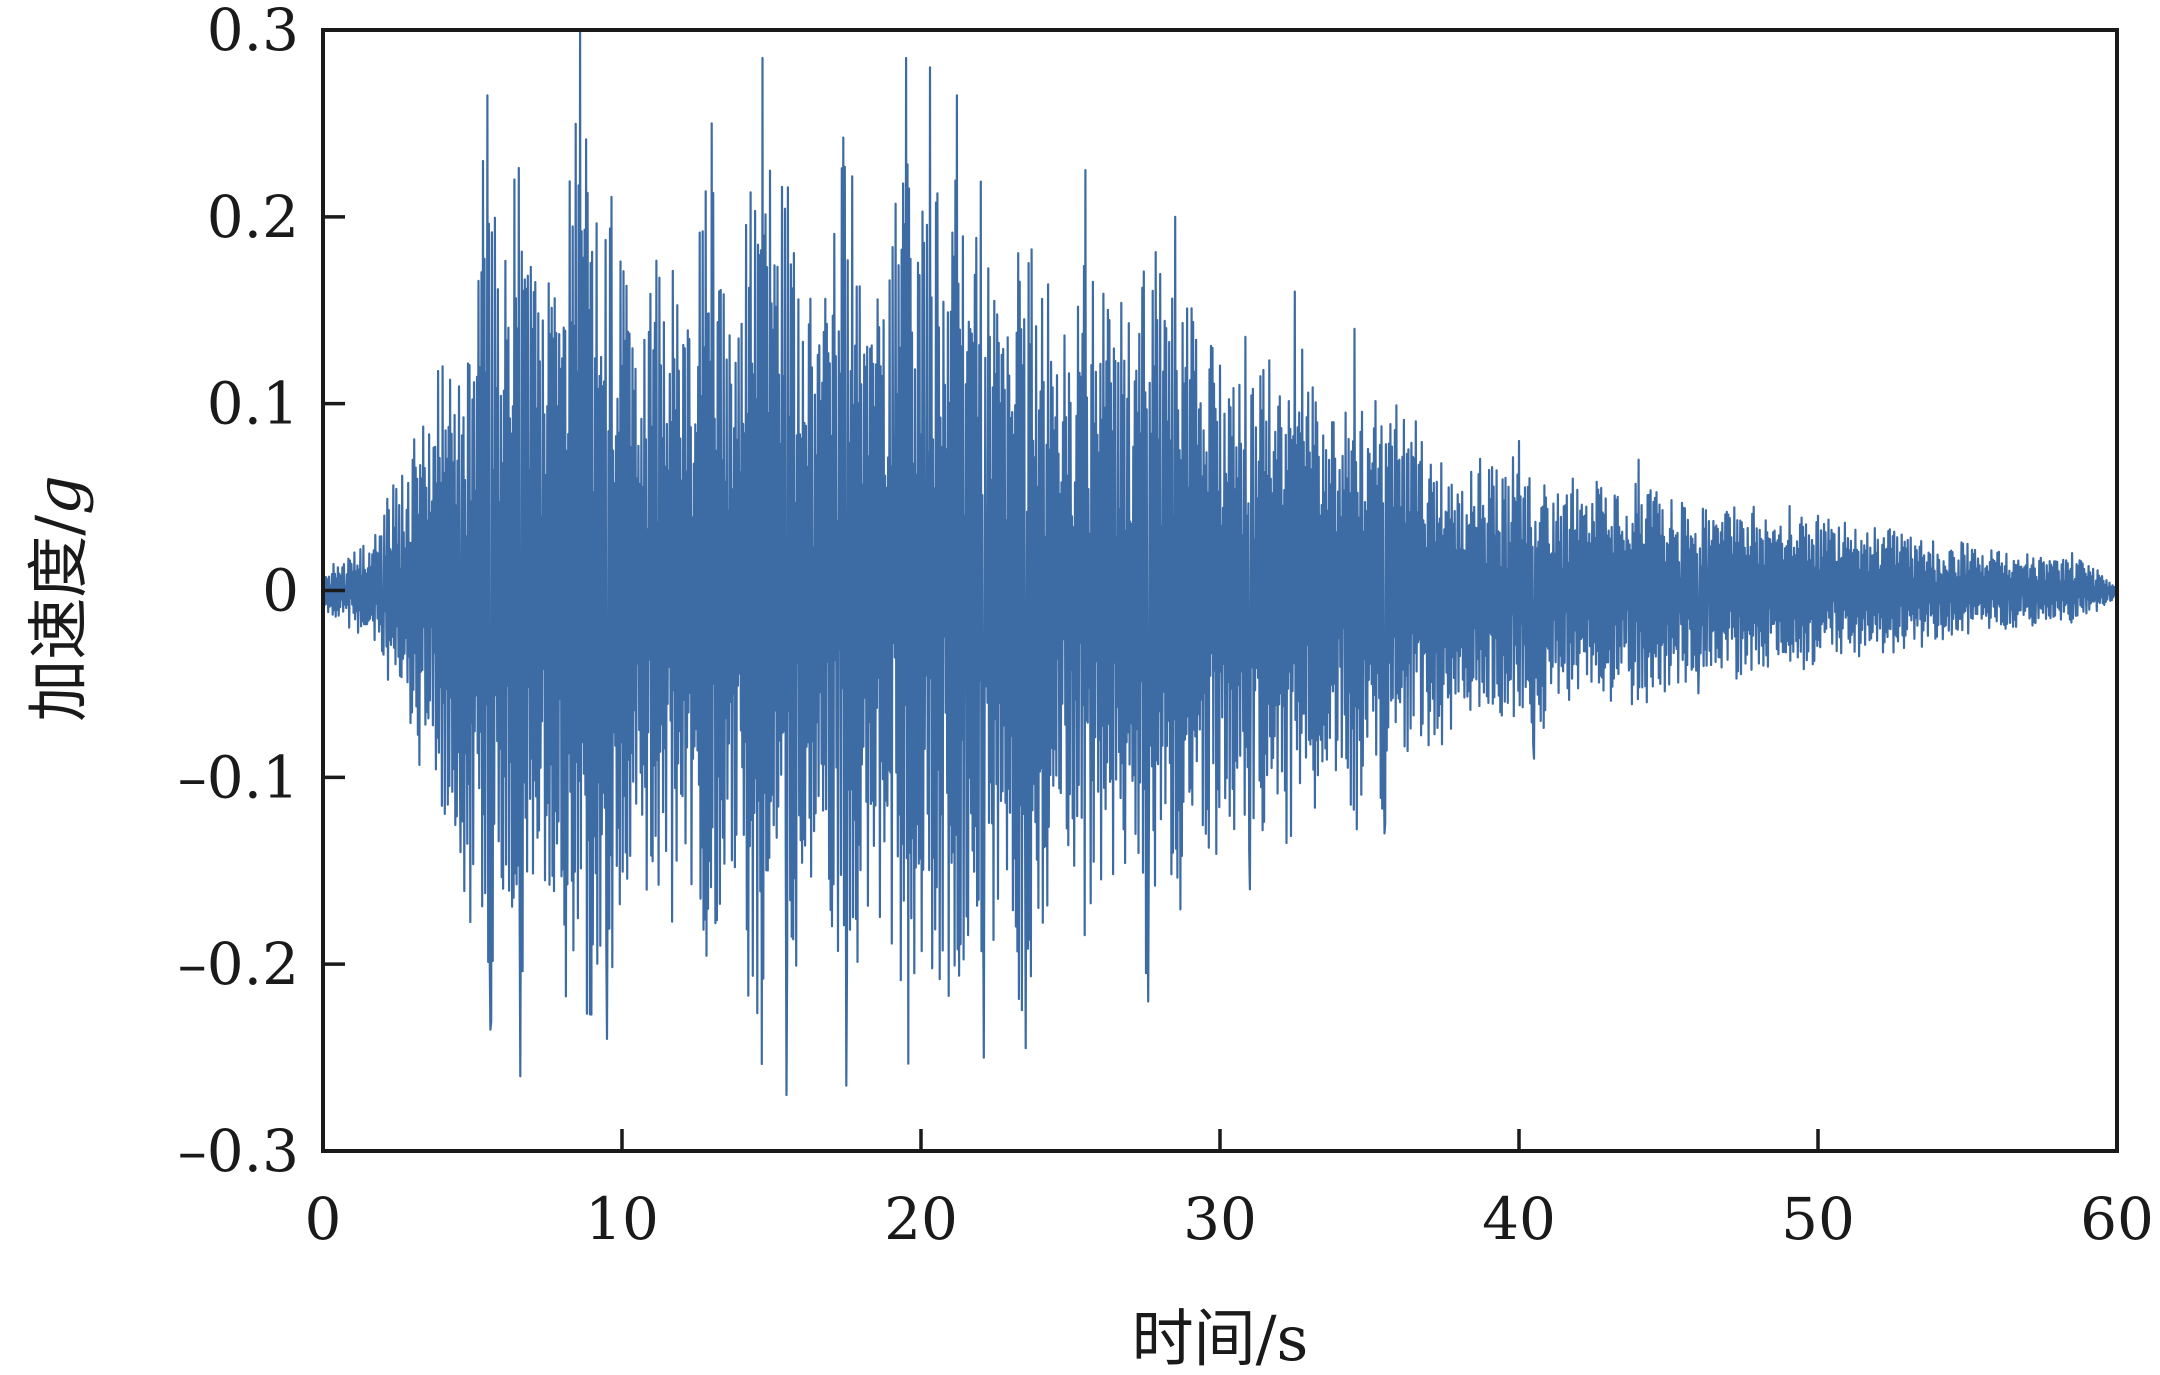 This screenshot has width=2160, height=1375. I want to click on y-tick-label: 0.1, so click(253, 404).